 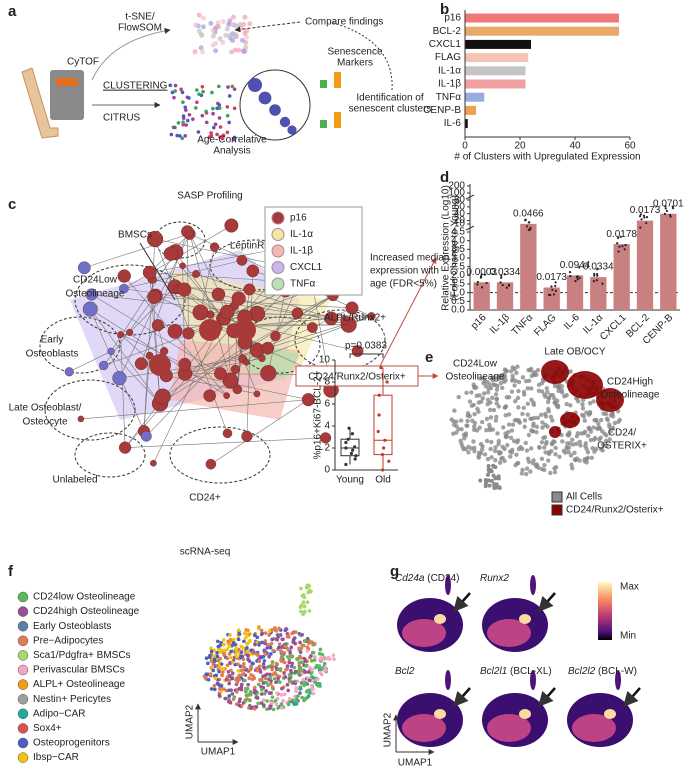 I want to click on cytof-panel, so click(x=67, y=82).